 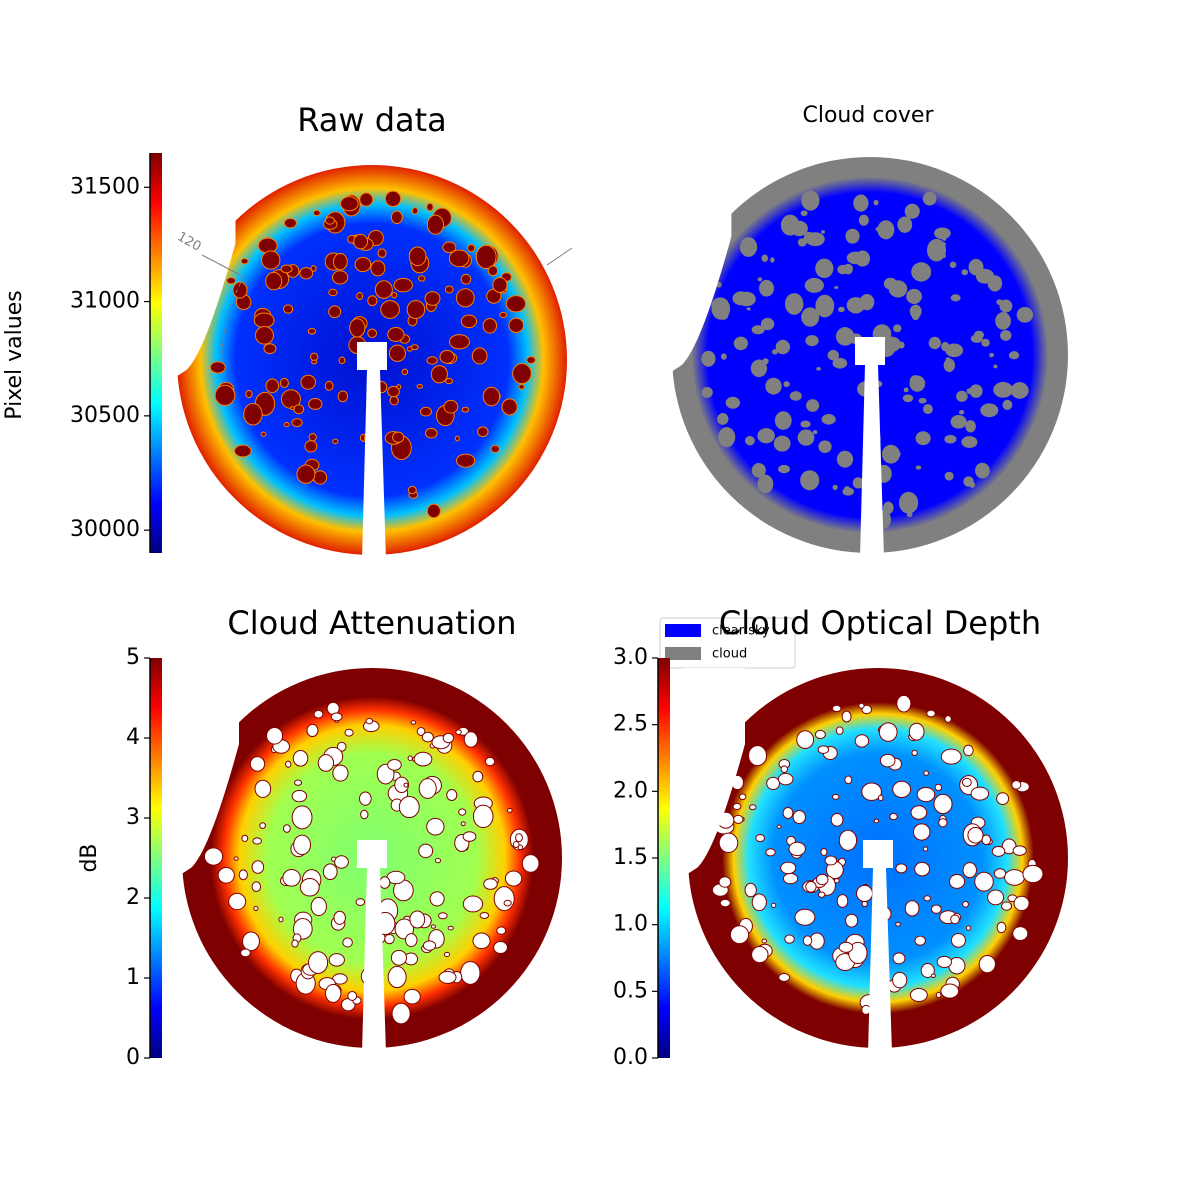 What do you see at coordinates (372, 120) in the screenshot?
I see `panel-title: Raw data` at bounding box center [372, 120].